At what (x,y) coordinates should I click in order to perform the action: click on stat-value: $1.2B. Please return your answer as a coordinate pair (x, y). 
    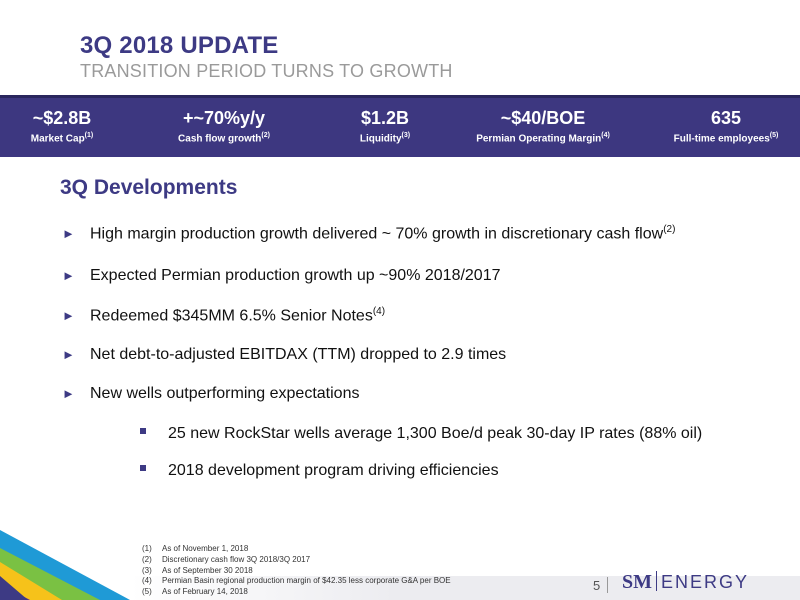
    Looking at the image, I should click on (385, 118).